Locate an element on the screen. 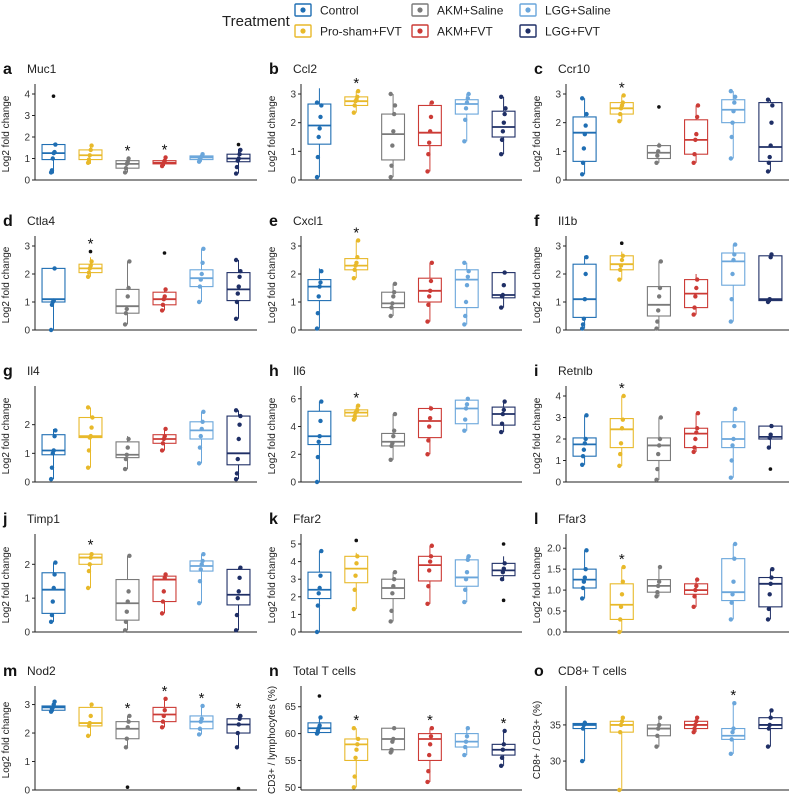  panel-title: Il6 is located at coordinates (299, 371).